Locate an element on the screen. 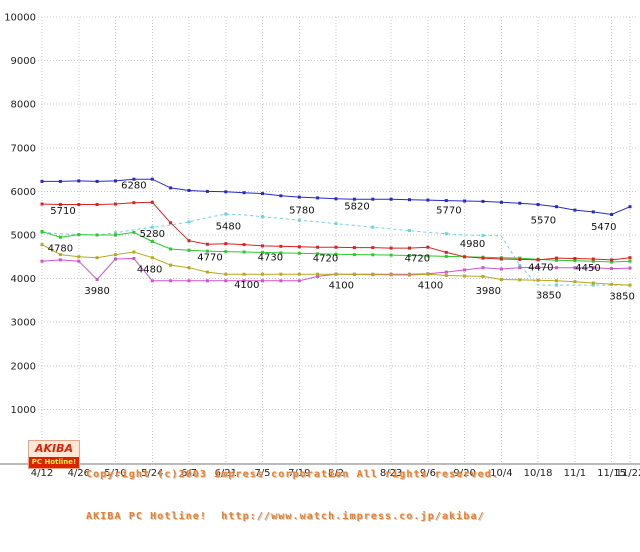  value-label: 5780 is located at coordinates (301, 211).